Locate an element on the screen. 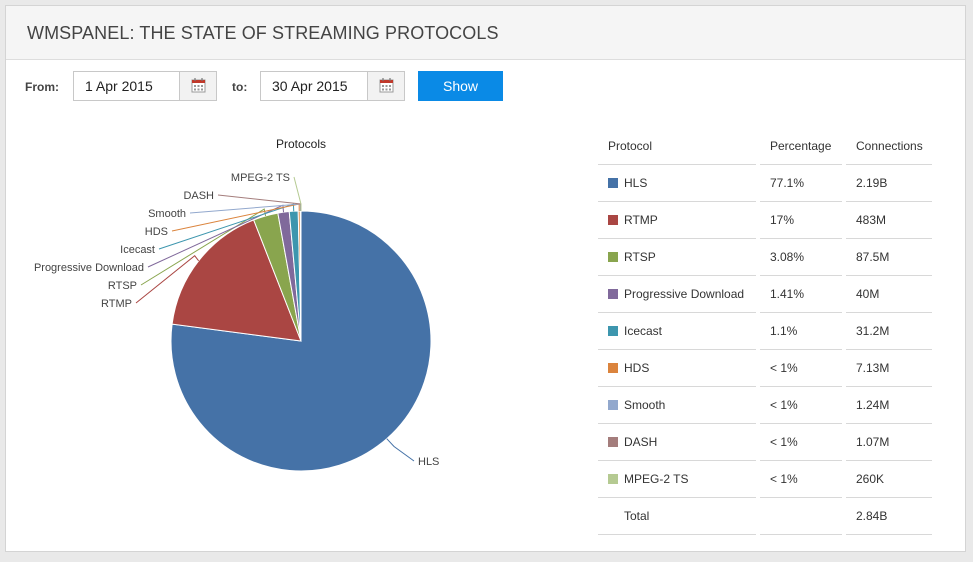 This screenshot has width=973, height=562. protocol-name: MPEG-2 TS is located at coordinates (656, 479).